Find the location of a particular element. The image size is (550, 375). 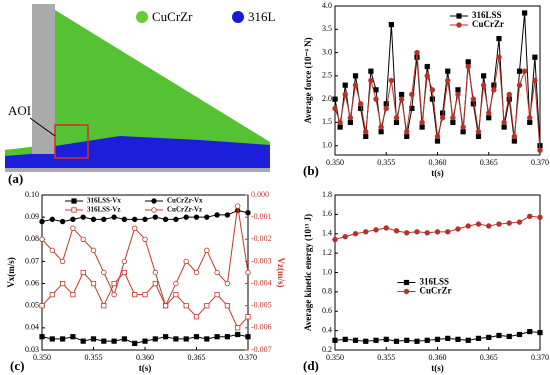

y-tick-label: 0.05 is located at coordinates (32, 305).